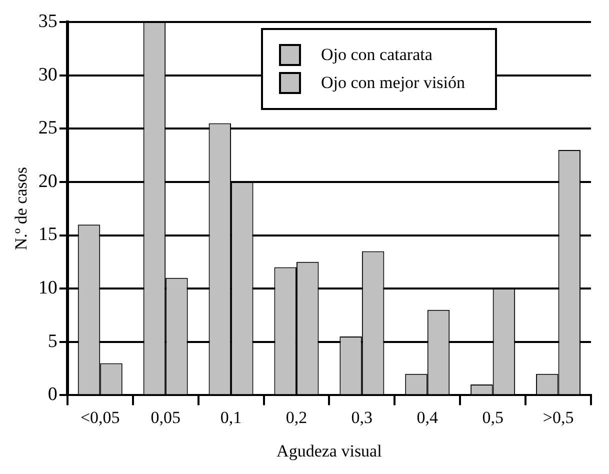  What do you see at coordinates (48, 128) in the screenshot?
I see `y-tick-label: 25` at bounding box center [48, 128].